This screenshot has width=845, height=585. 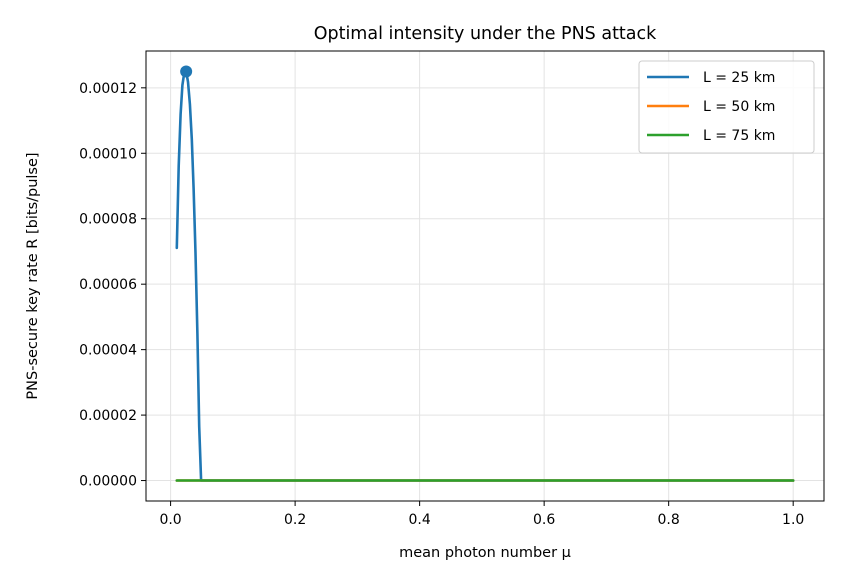 What do you see at coordinates (295, 520) in the screenshot?
I see `x-tick-label: 0.2` at bounding box center [295, 520].